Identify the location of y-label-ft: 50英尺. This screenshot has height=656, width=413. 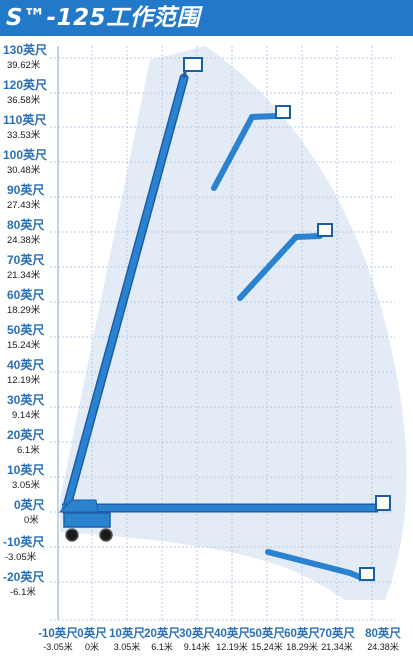
(25, 329).